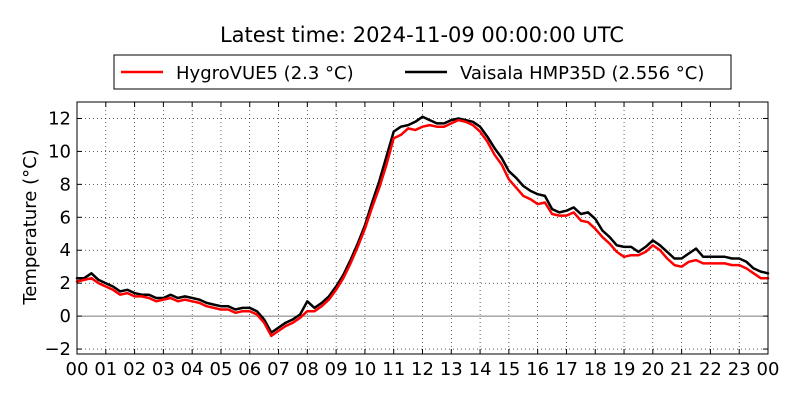  Describe the element at coordinates (451, 369) in the screenshot. I see `x-tick-label: 13` at that location.